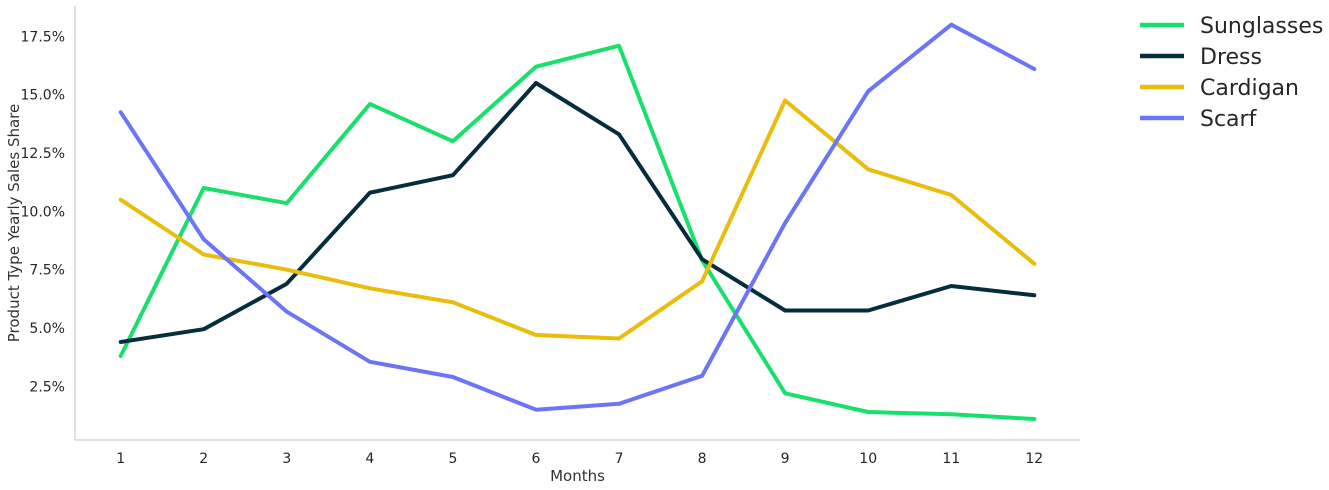 The width and height of the screenshot is (1329, 490). What do you see at coordinates (452, 459) in the screenshot?
I see `x-tick-label: 5` at bounding box center [452, 459].